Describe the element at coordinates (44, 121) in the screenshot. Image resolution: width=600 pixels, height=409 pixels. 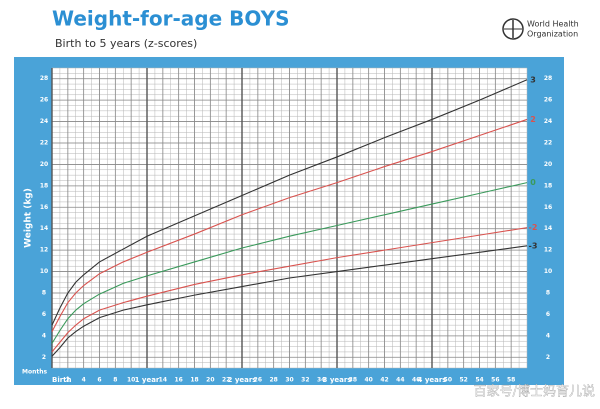
I see `y-tick-label: 24` at that location.